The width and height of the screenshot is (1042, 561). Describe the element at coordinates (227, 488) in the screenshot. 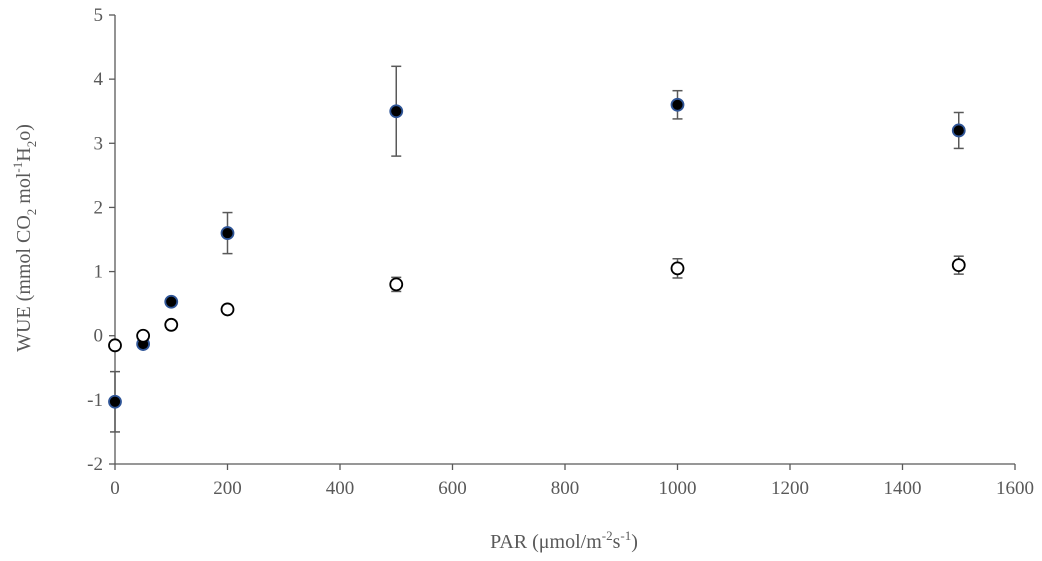

I see `x-tick-label: 200` at that location.